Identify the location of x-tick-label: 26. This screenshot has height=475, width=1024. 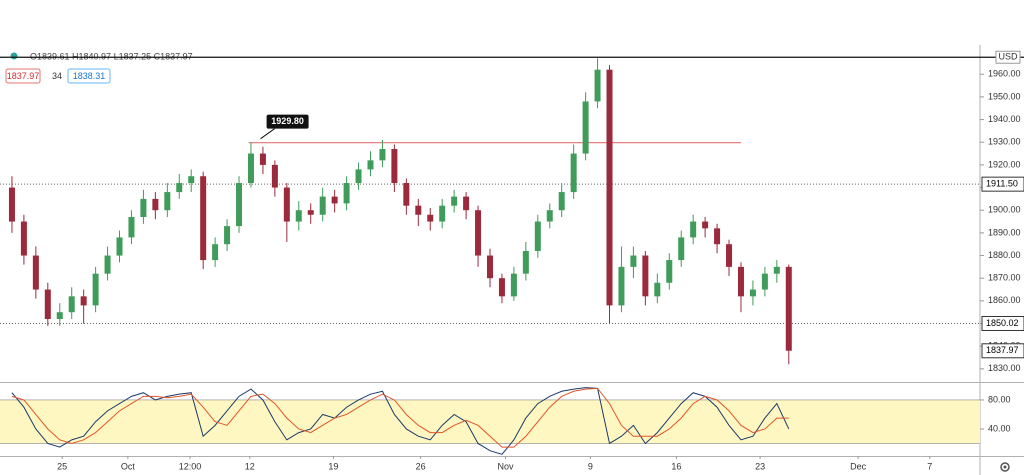
(421, 466).